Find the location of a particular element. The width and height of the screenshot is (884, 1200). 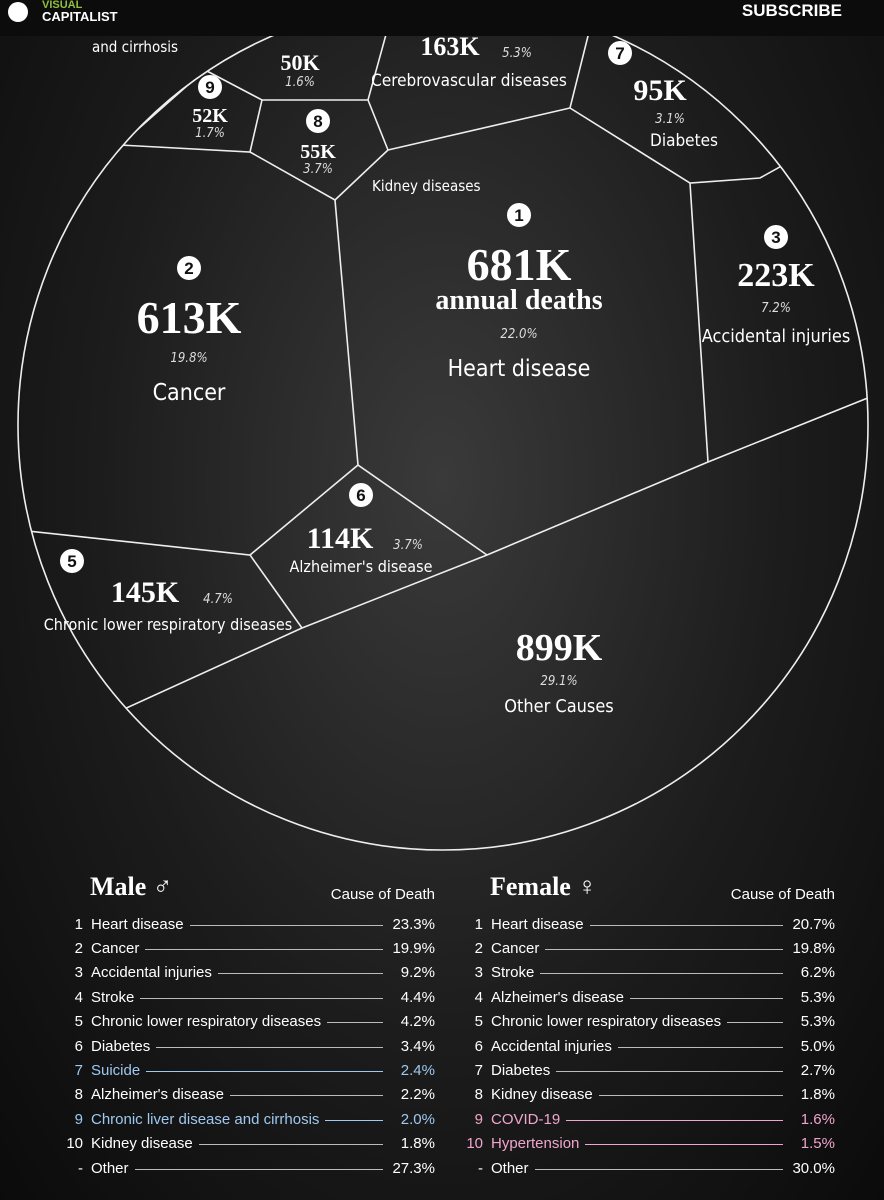

cell-pct: 3.7% is located at coordinates (318, 169).